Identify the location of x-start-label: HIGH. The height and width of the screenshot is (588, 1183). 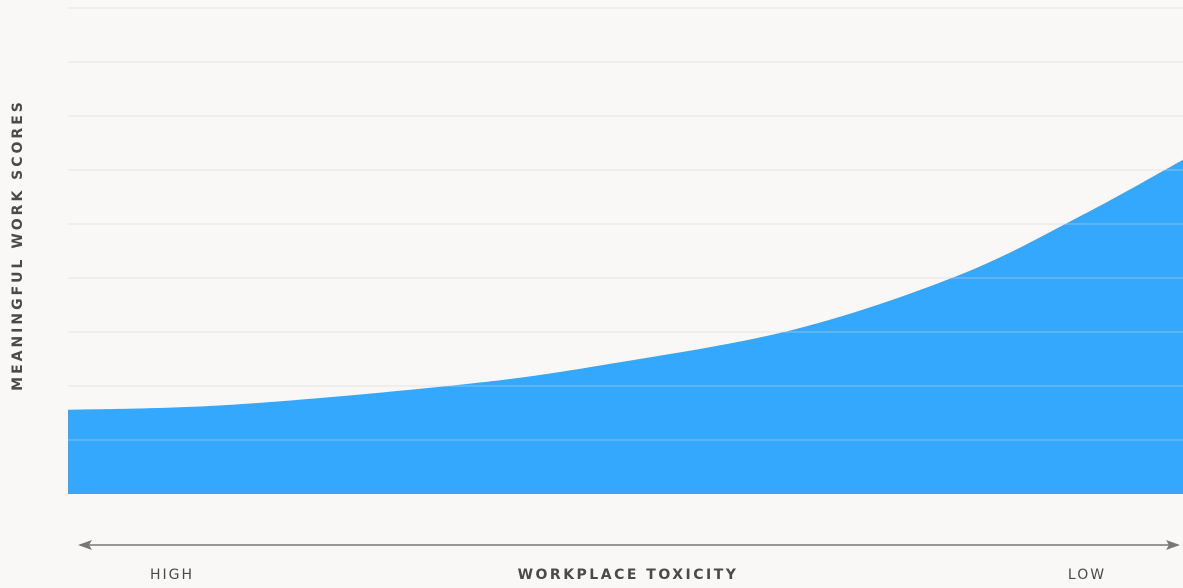
(172, 575).